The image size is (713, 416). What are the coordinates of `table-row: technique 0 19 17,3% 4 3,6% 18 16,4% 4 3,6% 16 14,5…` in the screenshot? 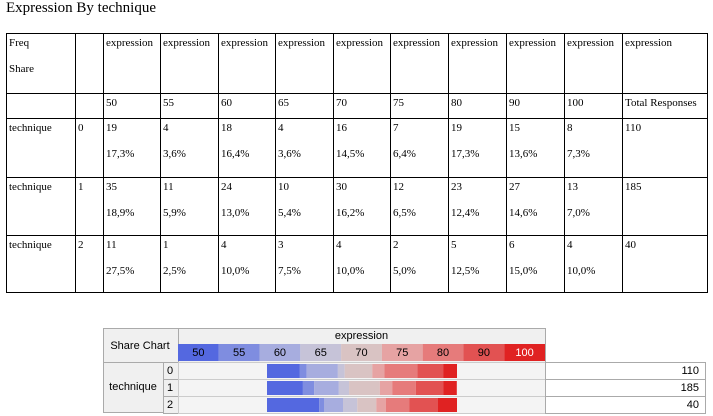 It's located at (357, 148).